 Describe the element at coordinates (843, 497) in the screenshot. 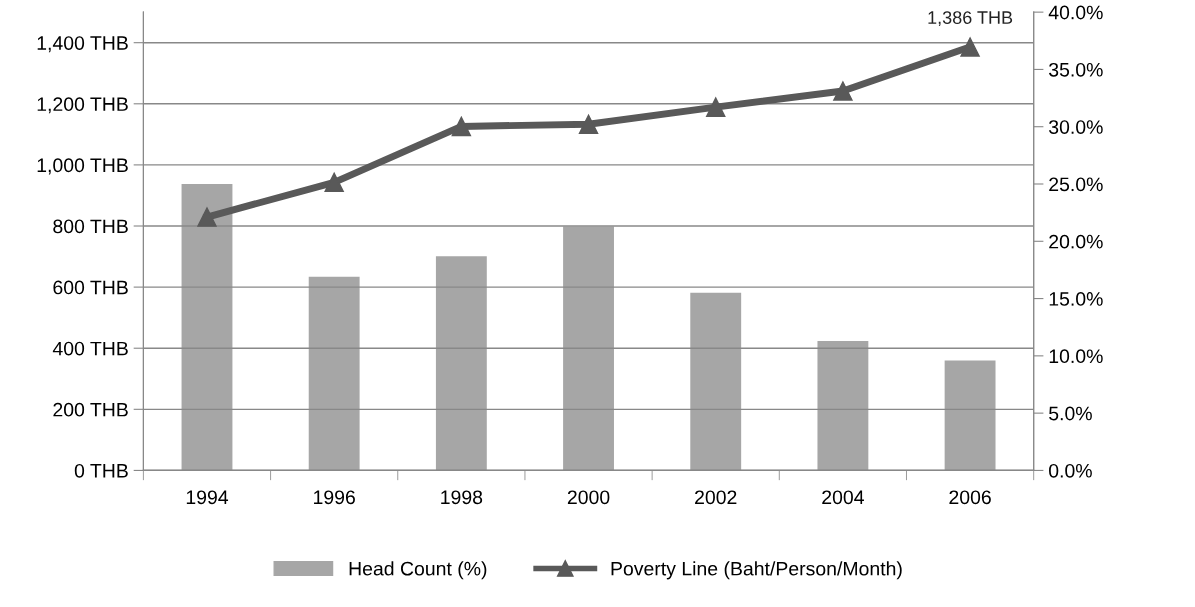

I see `x-tick-label: 2004` at that location.